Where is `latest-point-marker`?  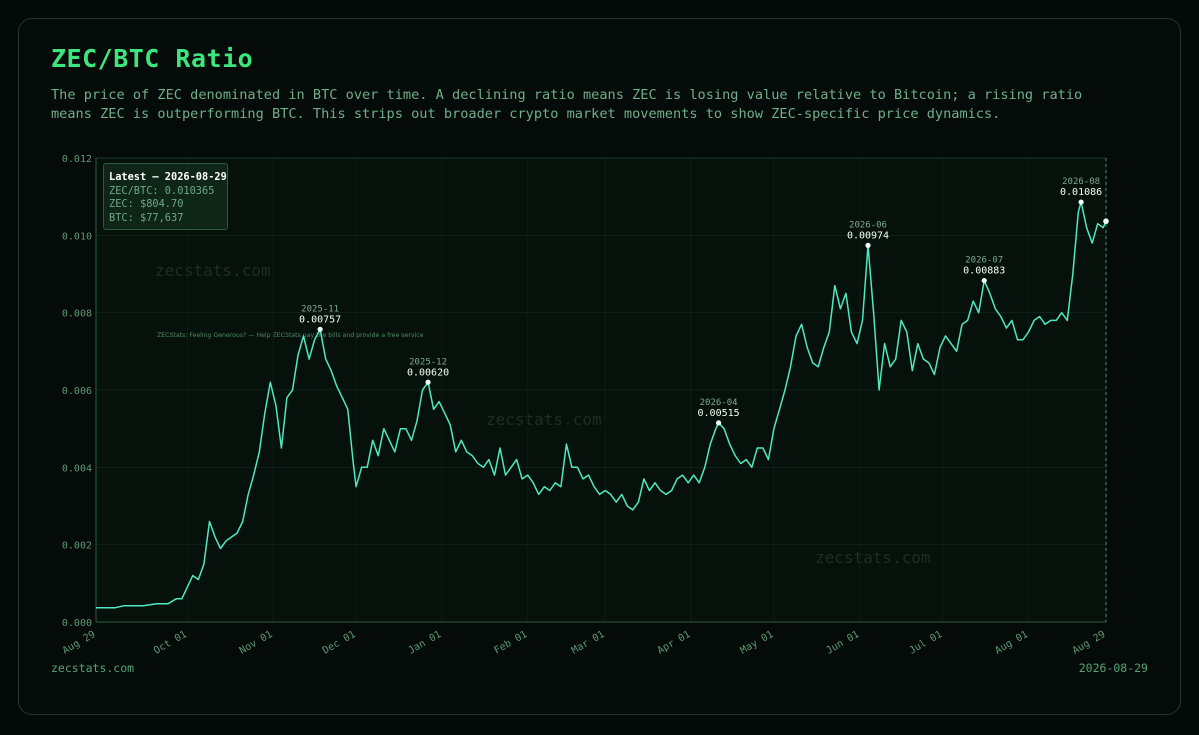 latest-point-marker is located at coordinates (1106, 221).